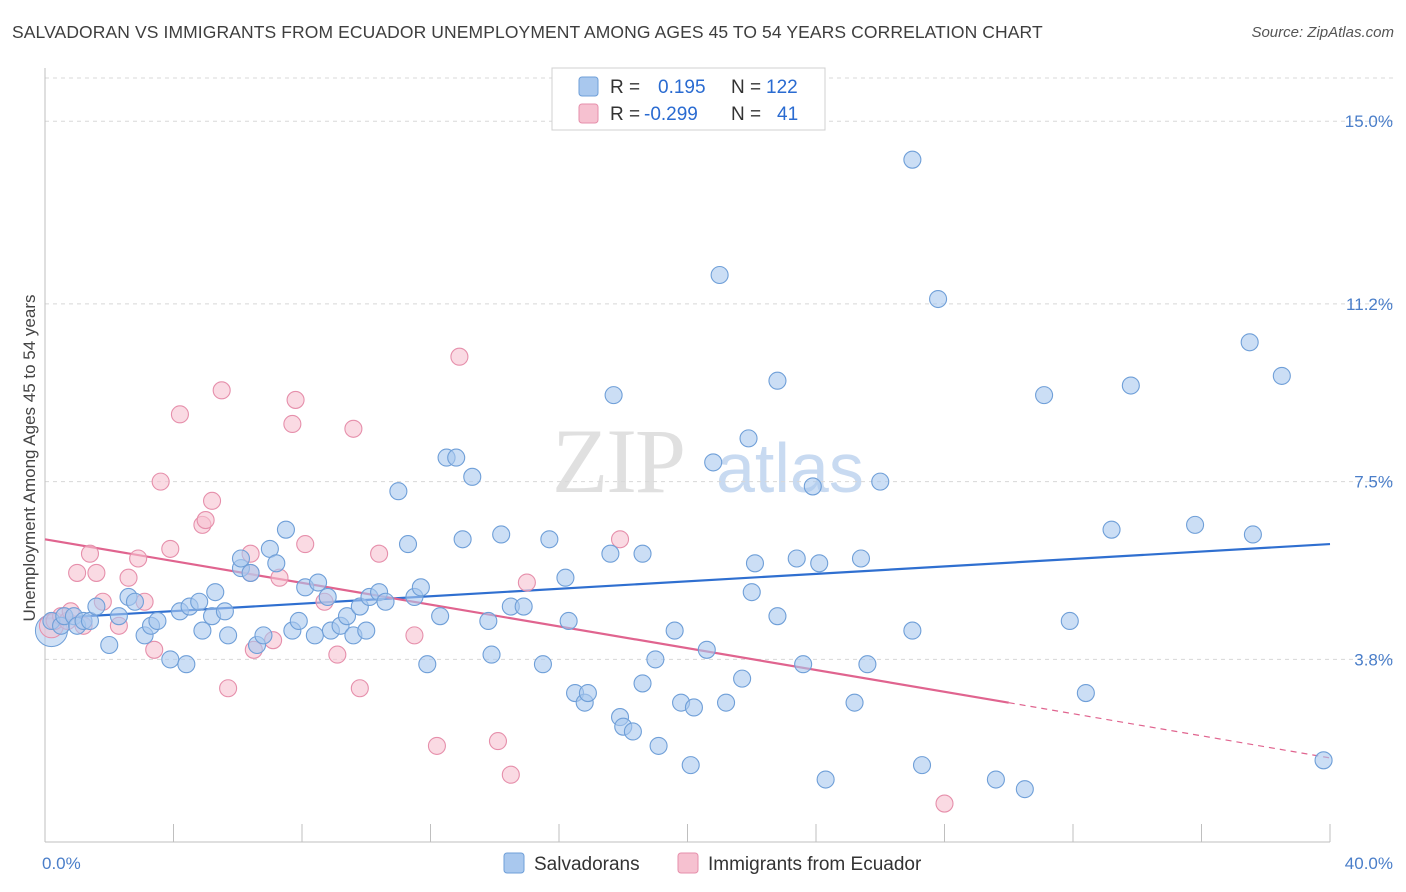  I want to click on ecuador-trend-extension, so click(1169, 730).